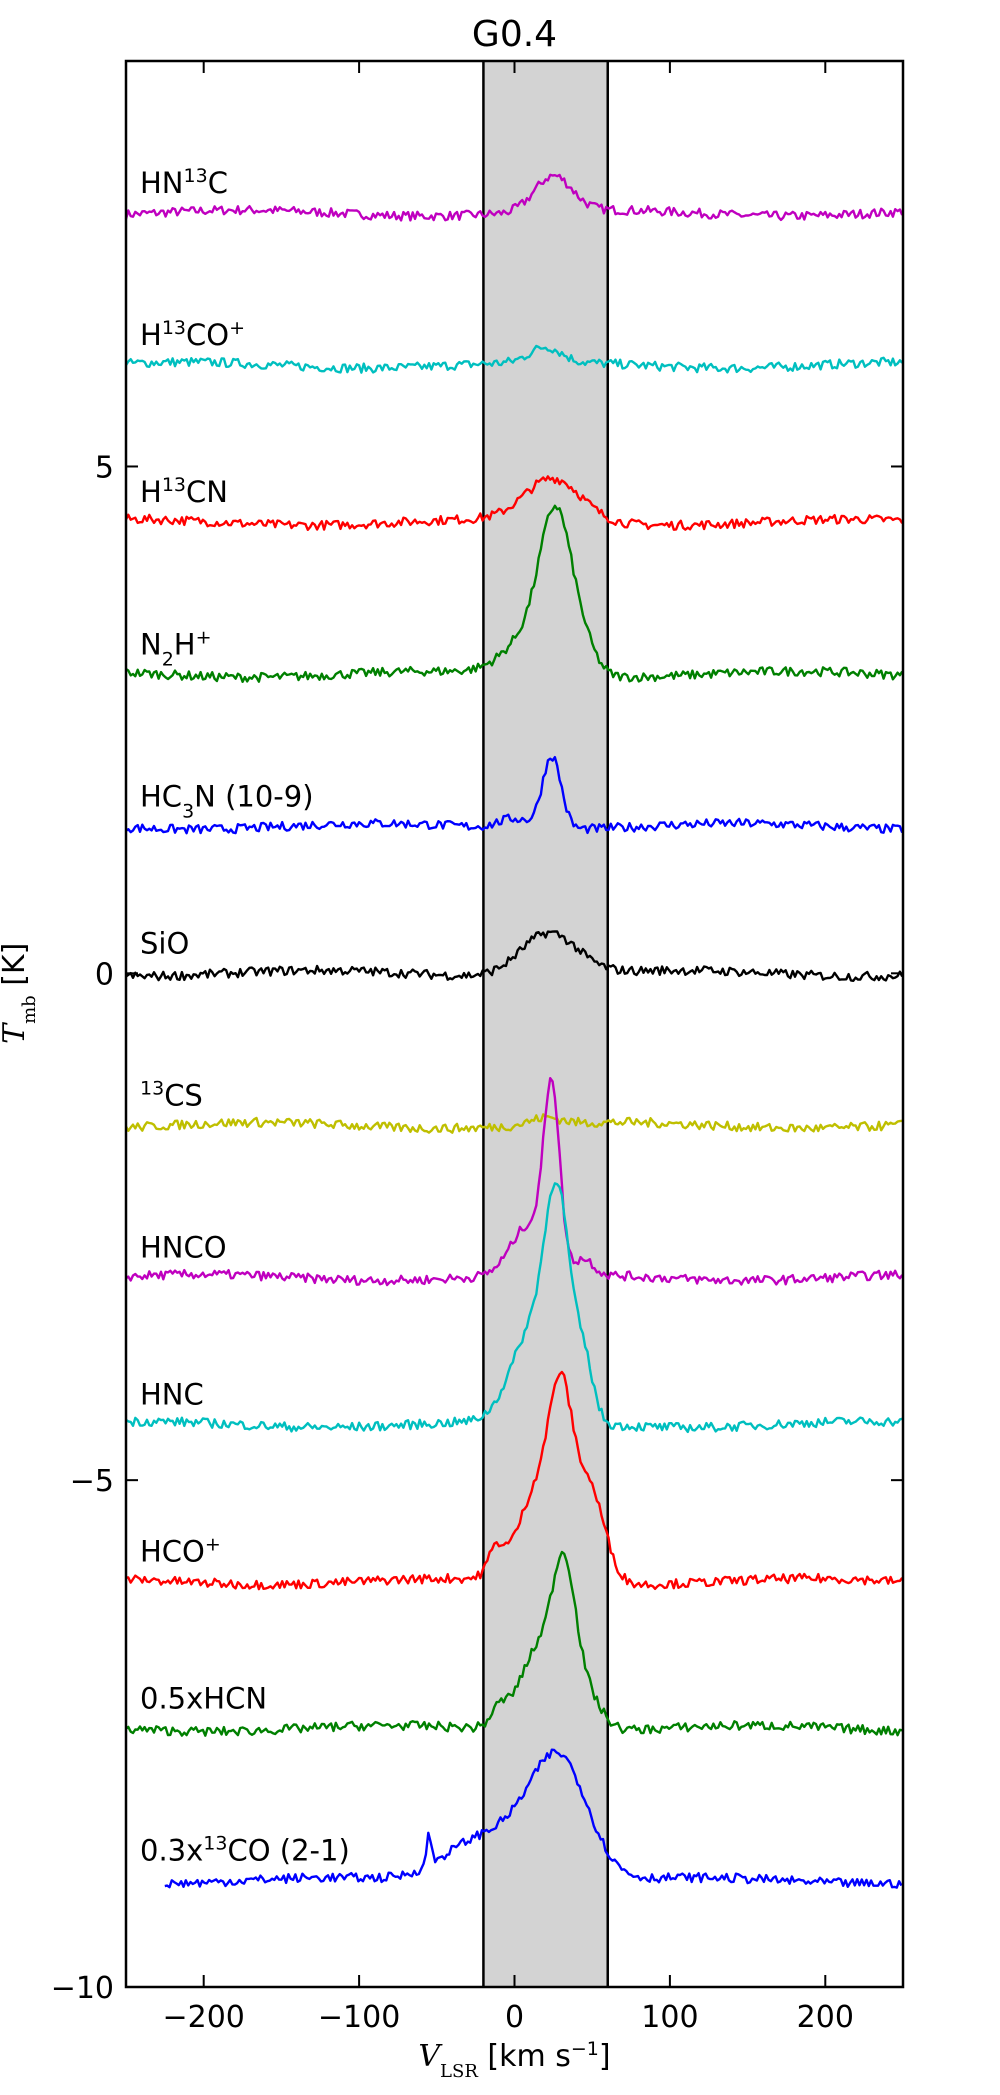 This screenshot has width=1000, height=2095. Describe the element at coordinates (514, 34) in the screenshot. I see `chart-title: G0.4` at that location.